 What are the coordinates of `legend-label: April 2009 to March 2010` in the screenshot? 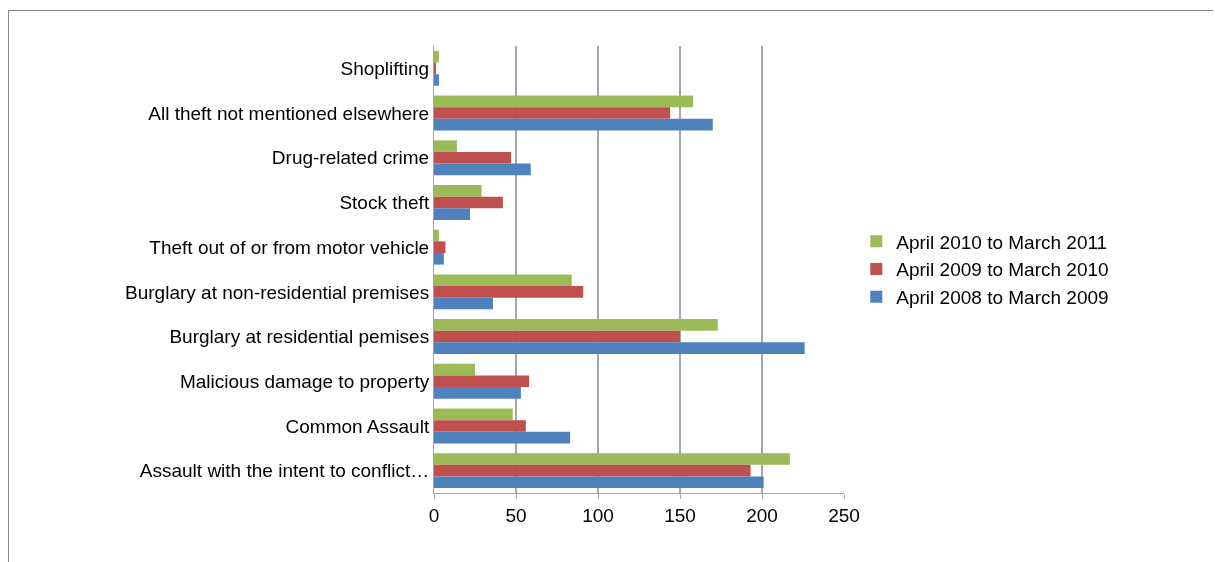 It's located at (1002, 270).